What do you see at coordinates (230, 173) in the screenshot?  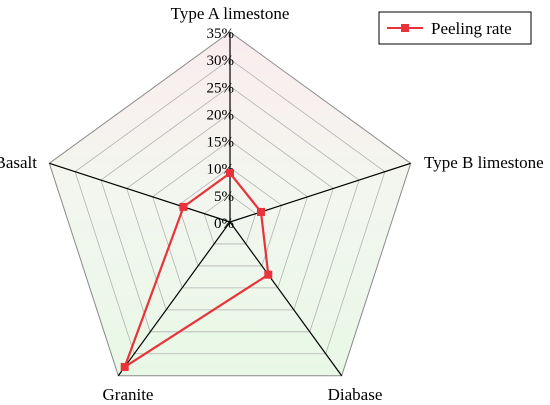 I see `data-point-type-a-limestone` at bounding box center [230, 173].